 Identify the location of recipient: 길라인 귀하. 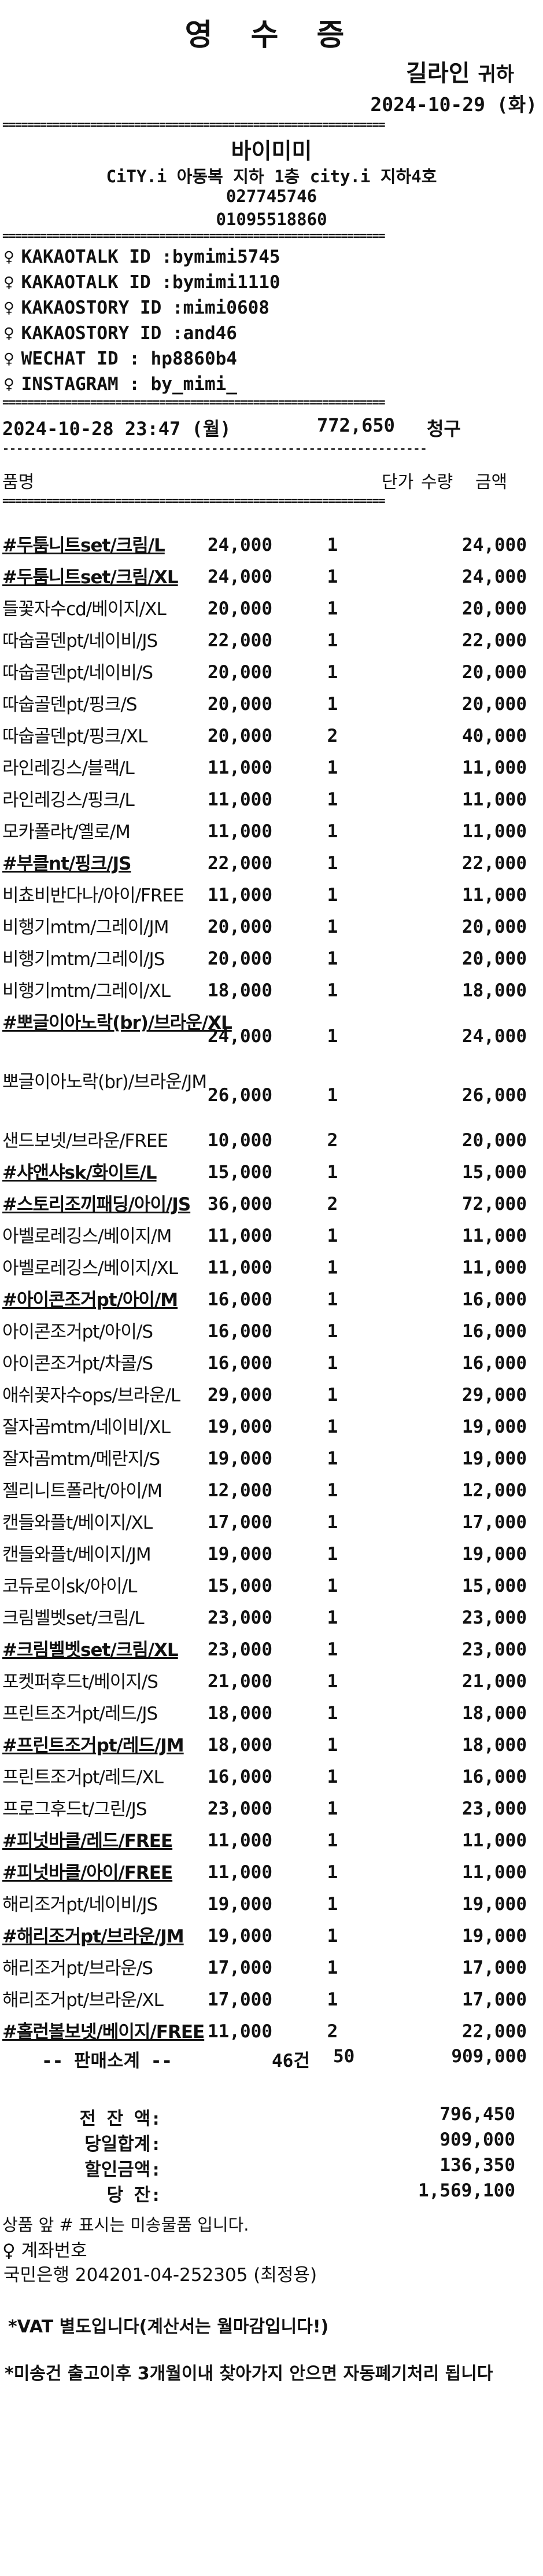
(271, 71).